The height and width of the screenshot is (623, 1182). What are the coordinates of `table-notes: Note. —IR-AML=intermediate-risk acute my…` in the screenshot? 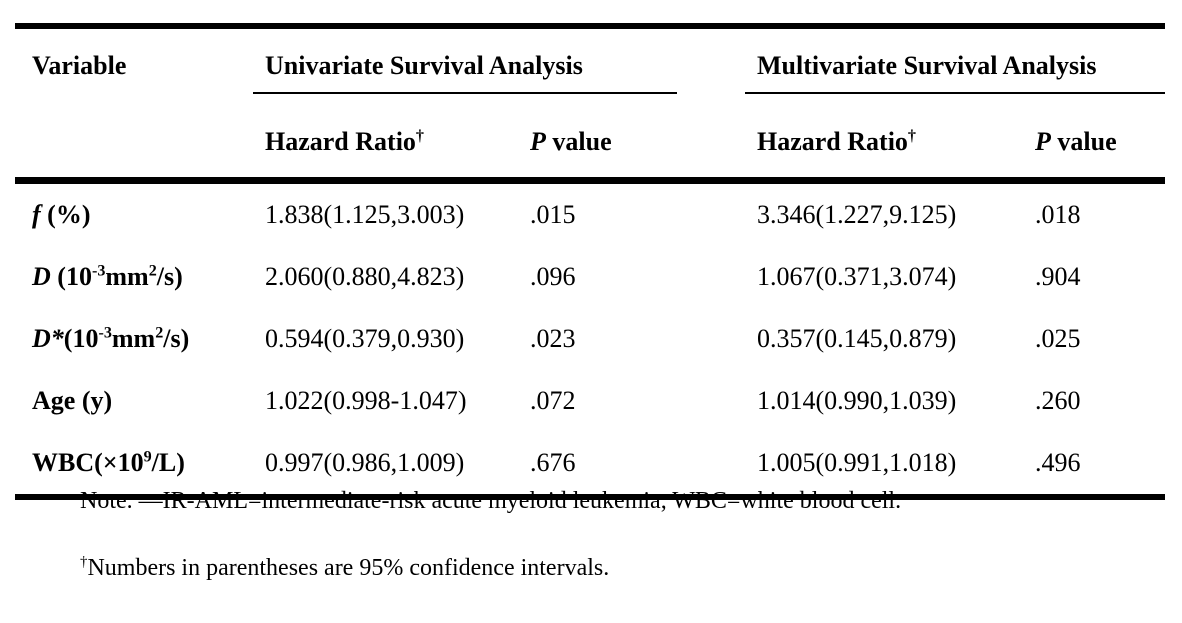 It's located at (490, 535).